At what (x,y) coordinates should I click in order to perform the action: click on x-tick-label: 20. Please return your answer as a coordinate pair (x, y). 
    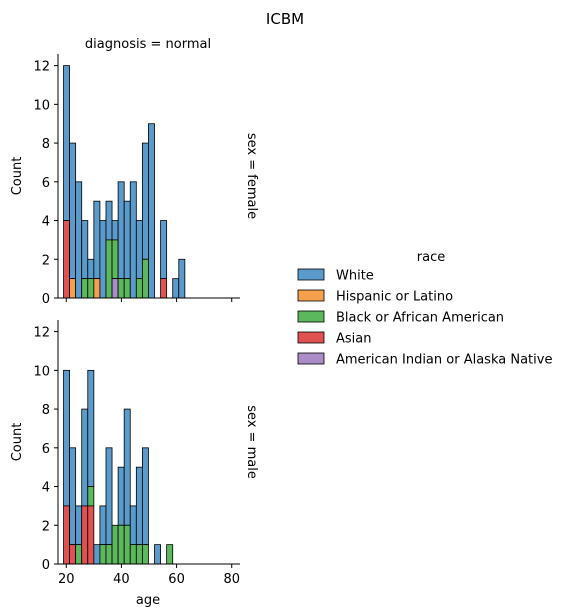
    Looking at the image, I should click on (66, 579).